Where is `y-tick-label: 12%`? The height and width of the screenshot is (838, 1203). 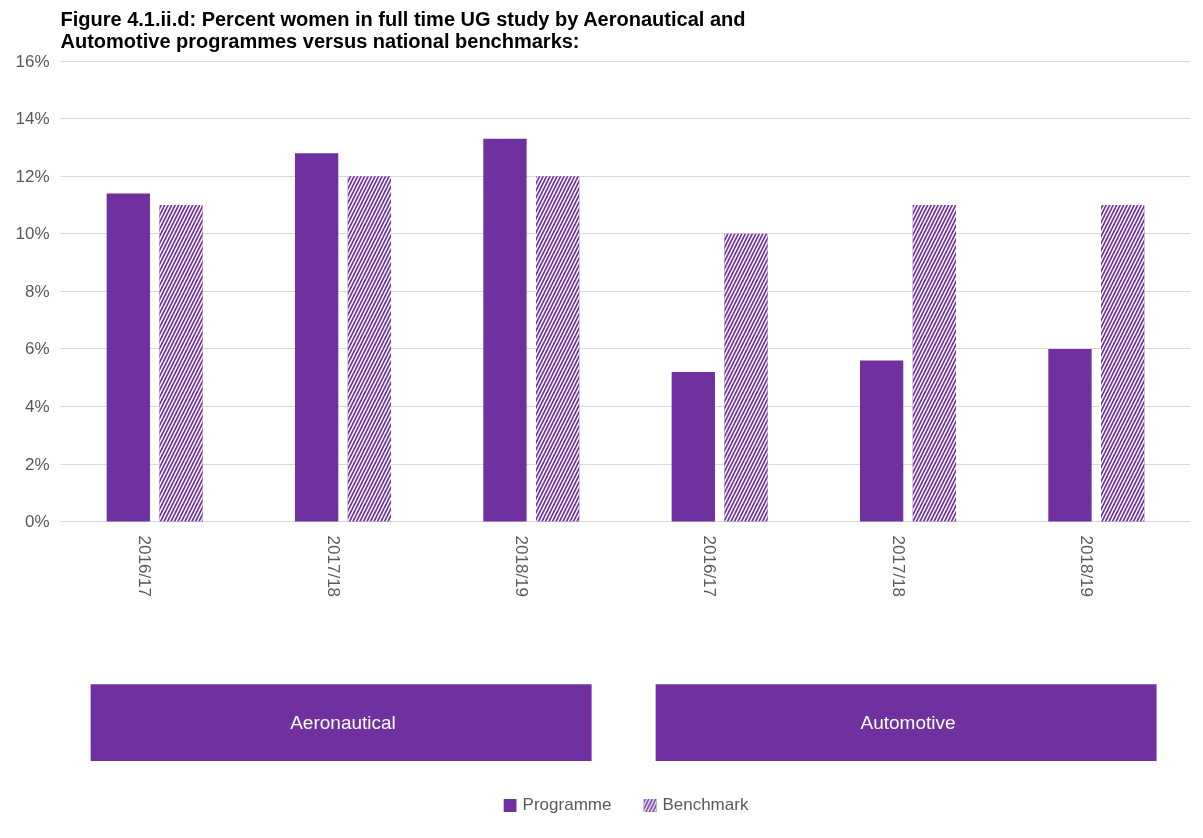
y-tick-label: 12% is located at coordinates (32, 176).